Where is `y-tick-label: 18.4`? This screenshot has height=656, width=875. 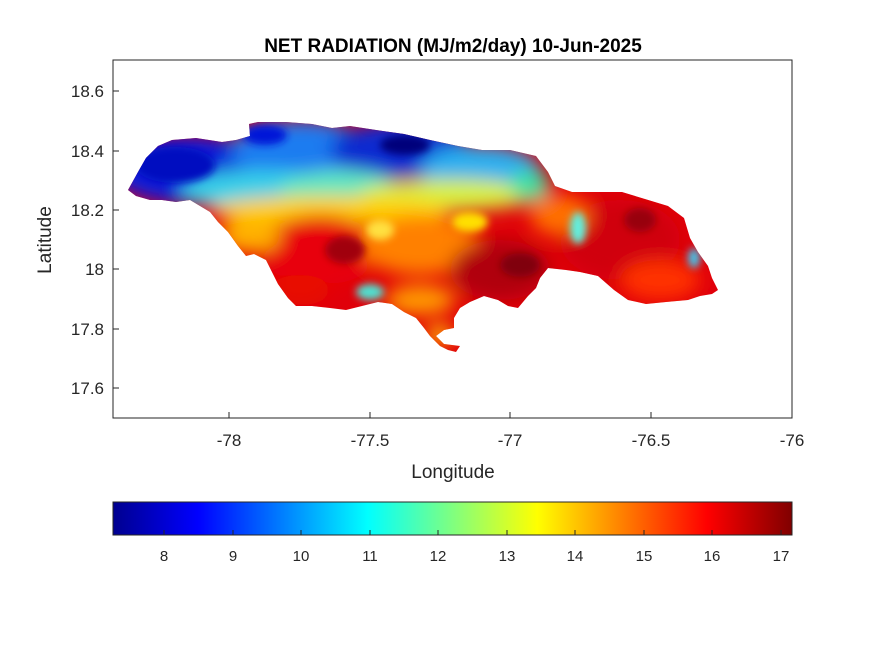 y-tick-label: 18.4 is located at coordinates (87, 151).